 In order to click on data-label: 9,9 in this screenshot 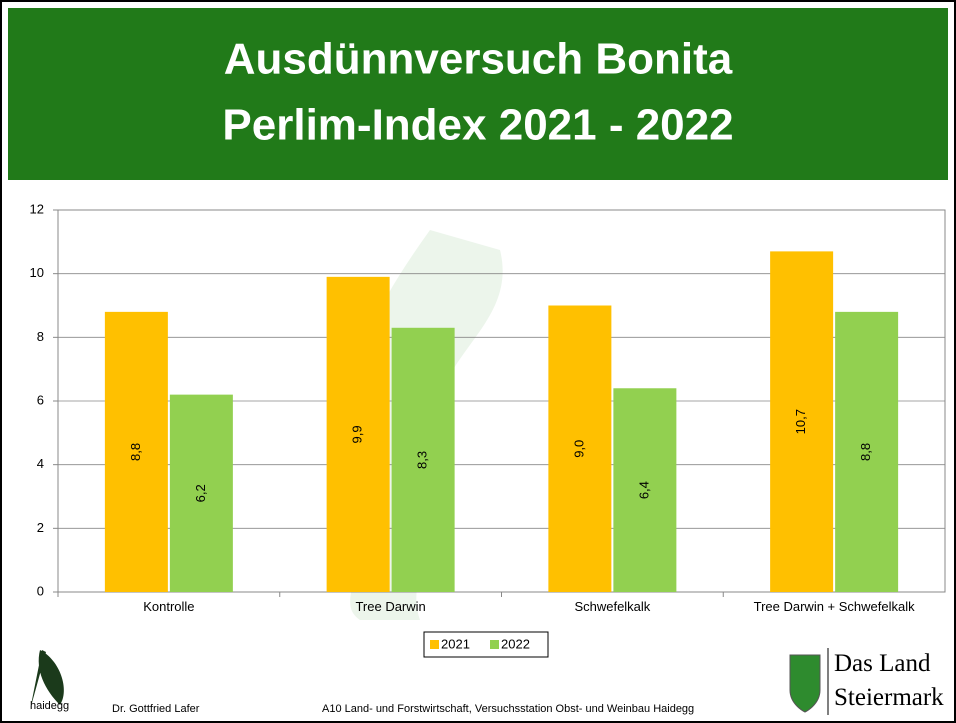, I will do `click(357, 434)`.